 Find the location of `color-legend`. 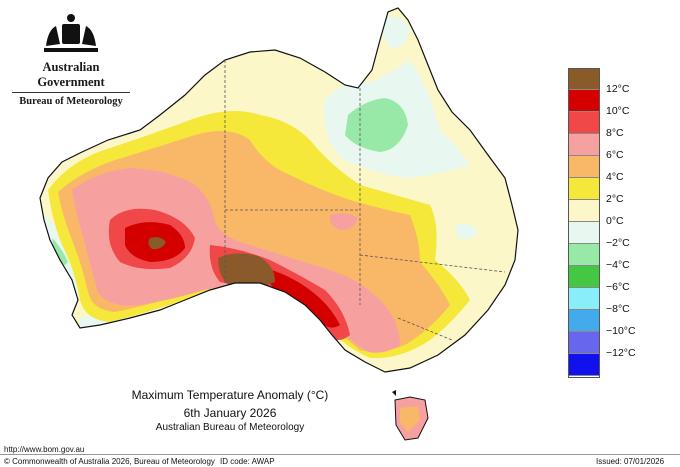

color-legend is located at coordinates (584, 222).